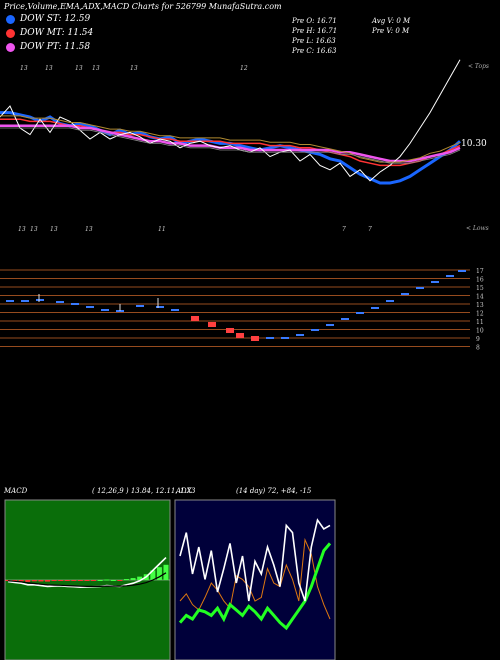  I want to click on price-level-label: 14, so click(480, 297).